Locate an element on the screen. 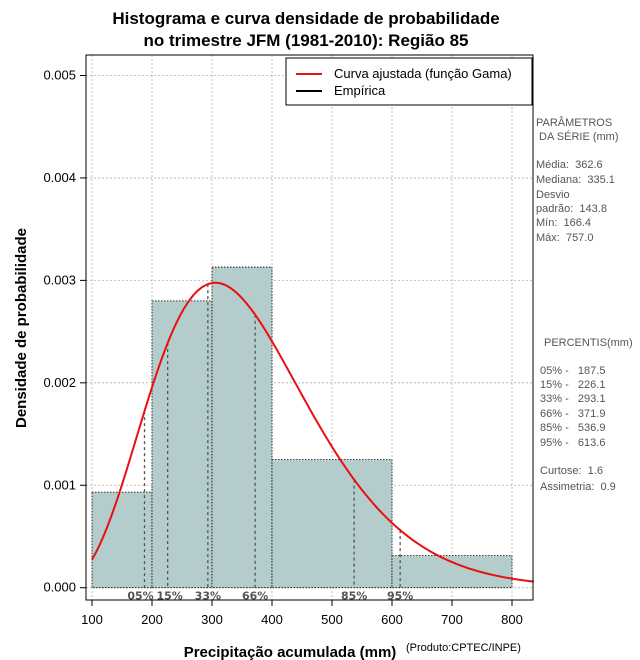 This screenshot has width=640, height=660. percentile-label: 95% is located at coordinates (400, 596).